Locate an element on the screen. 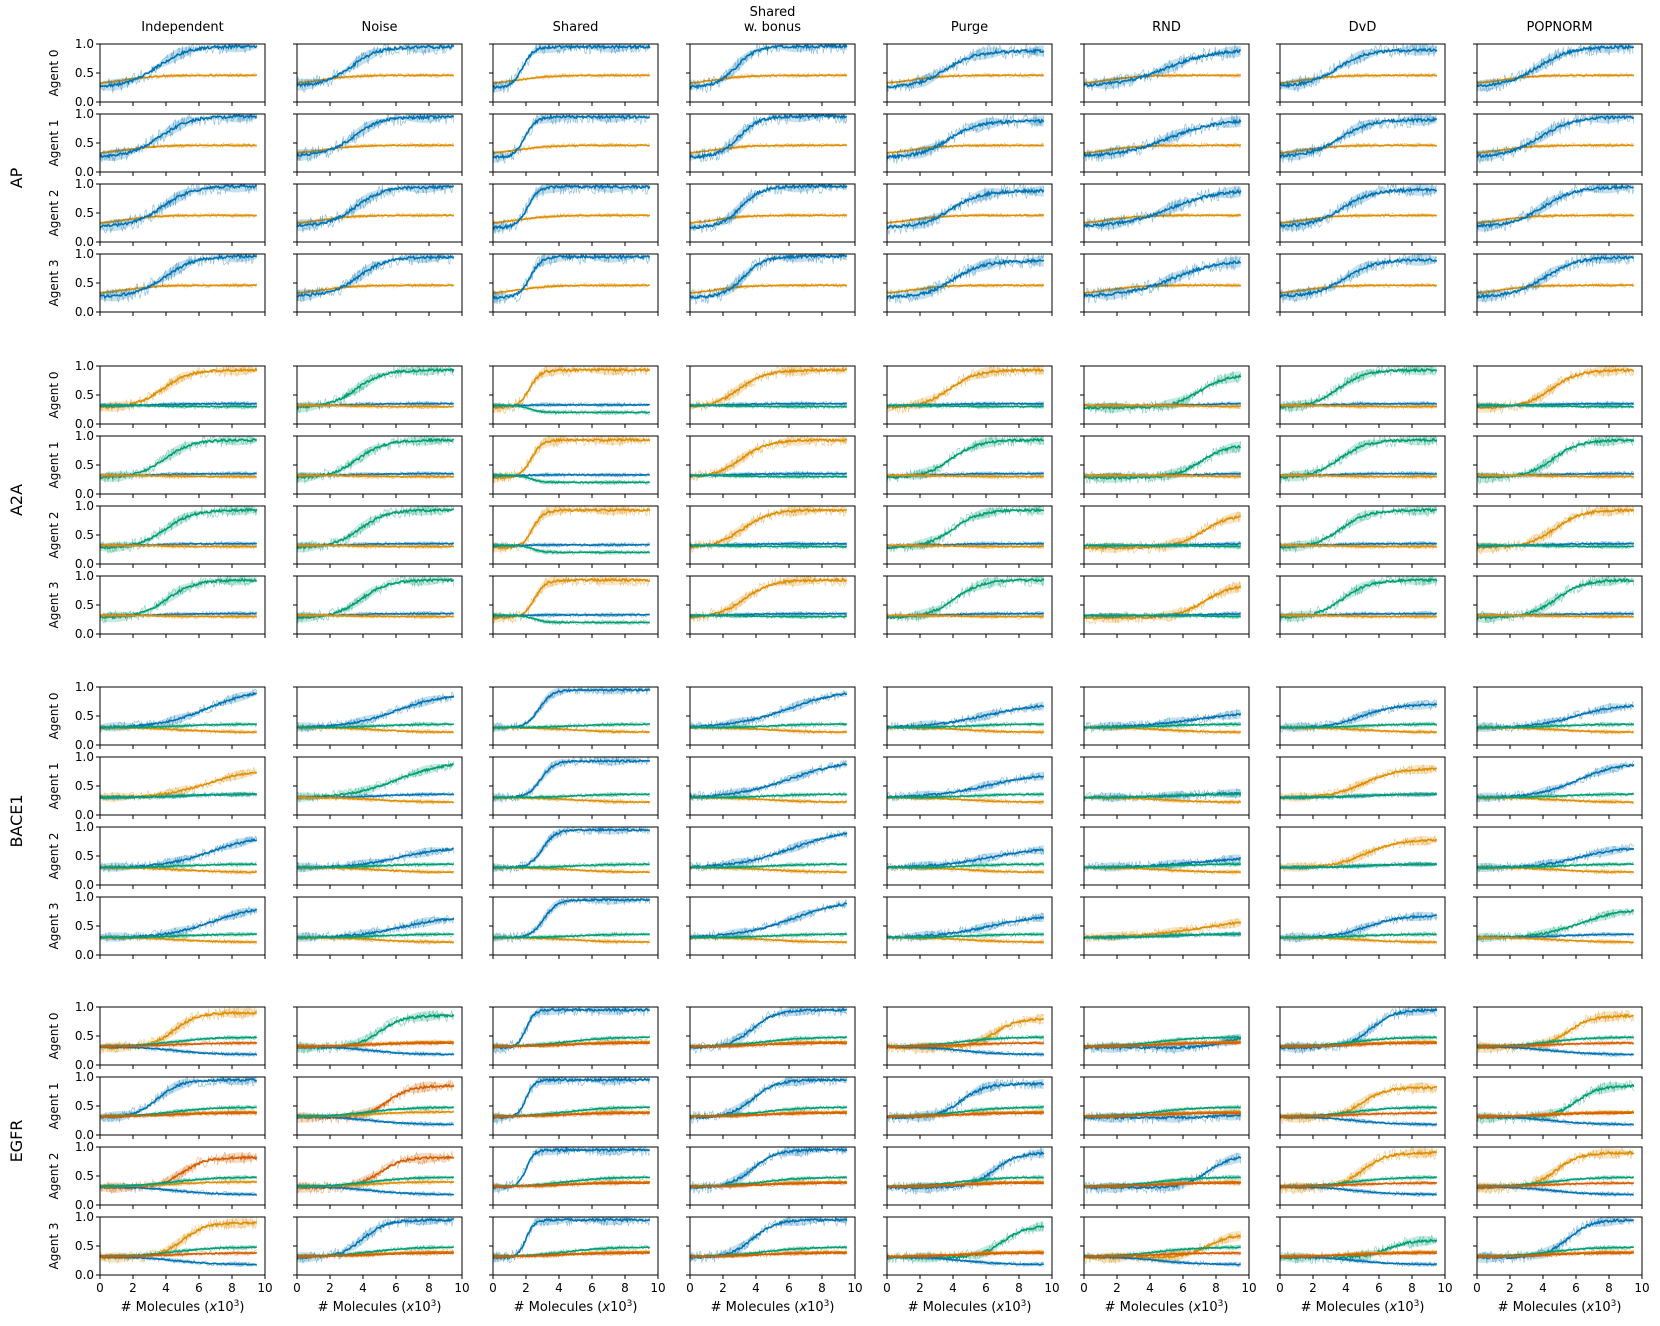  panel: 0.0 0.5 1.0 Agent 2 is located at coordinates (156, 535).